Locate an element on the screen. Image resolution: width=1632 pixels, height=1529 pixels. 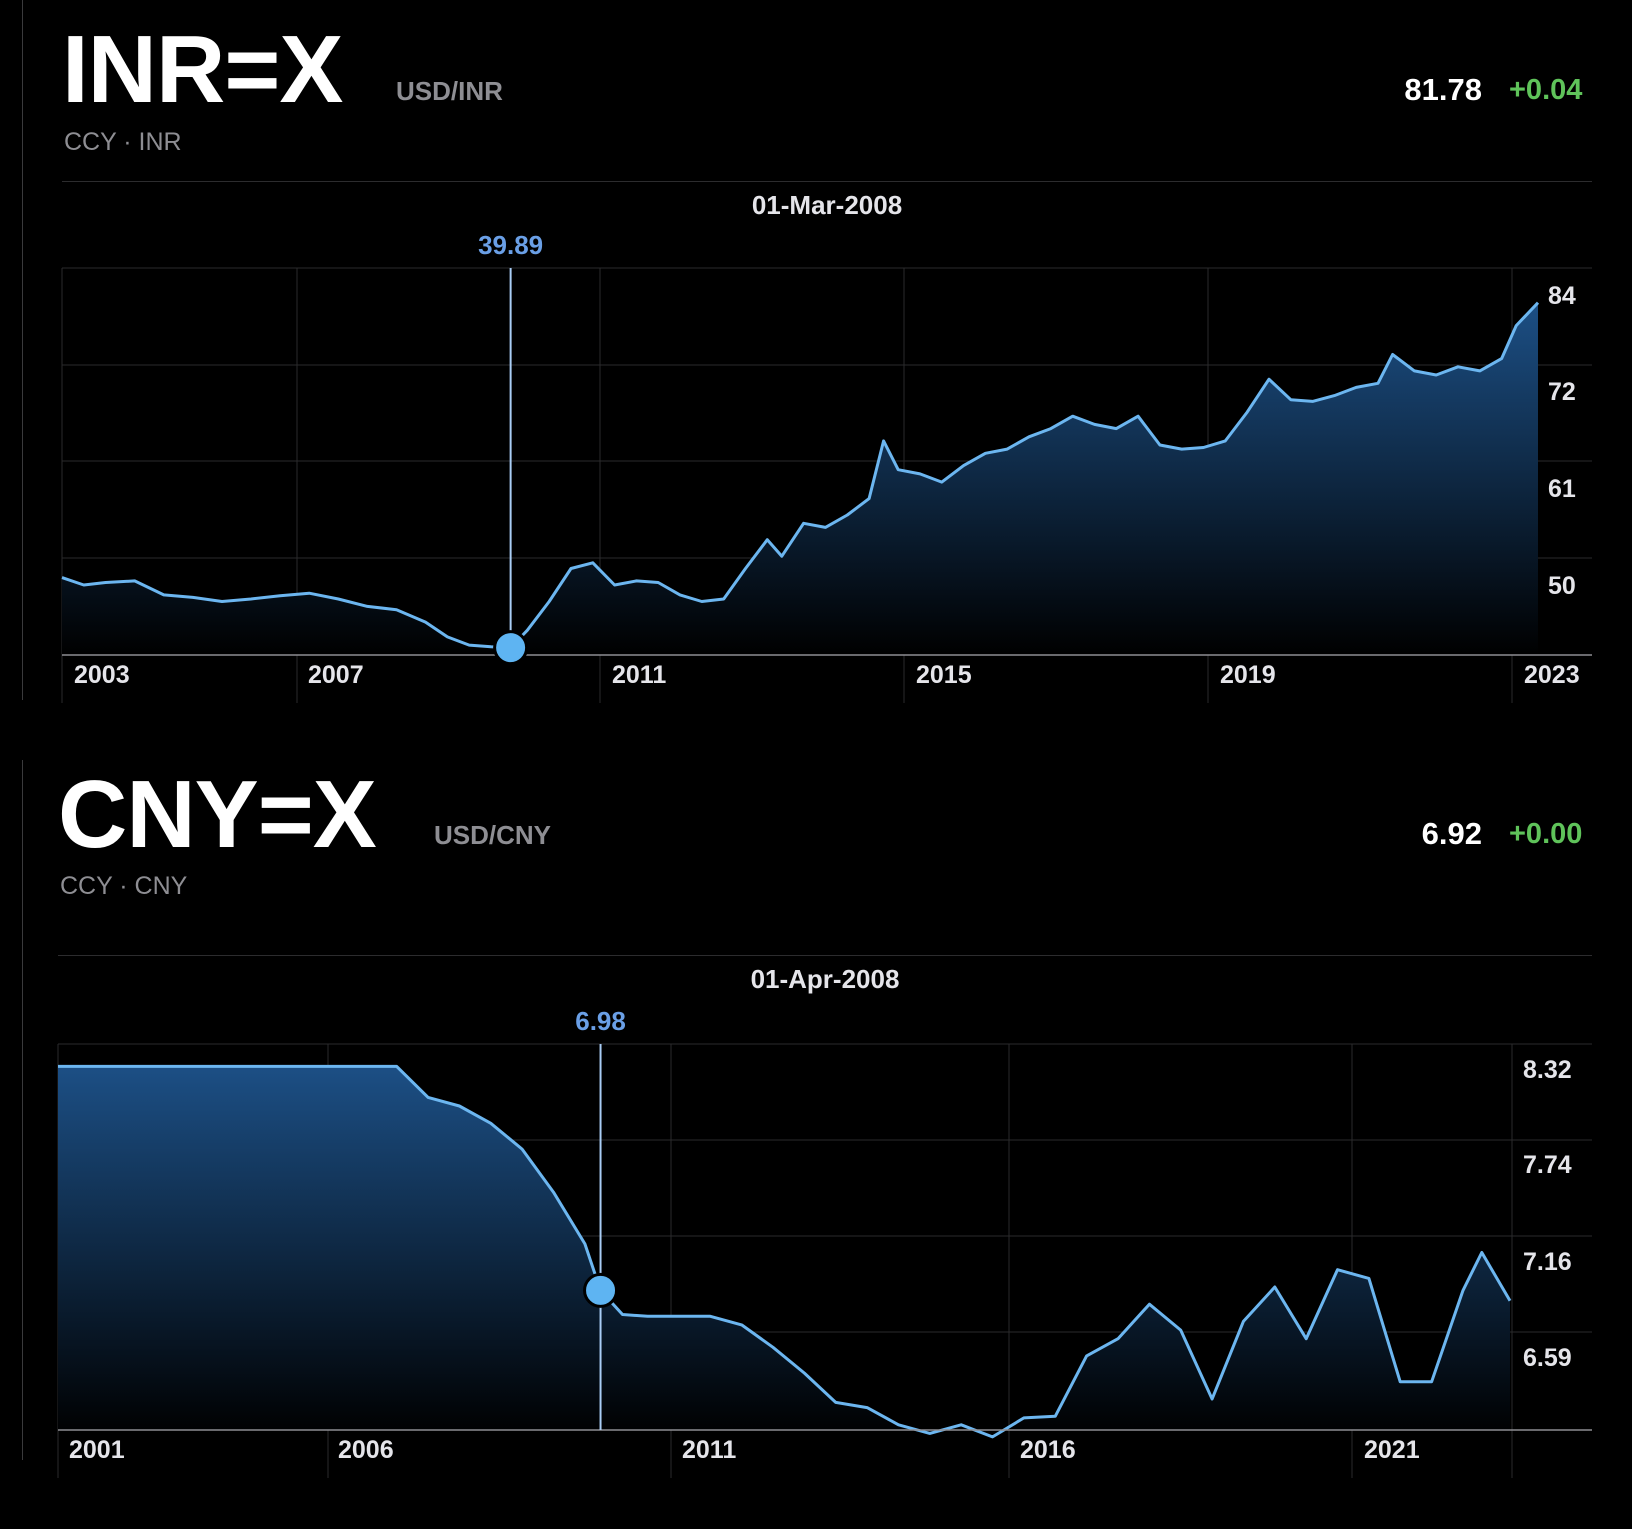
y-tick-label: 8.32 is located at coordinates (1547, 1070).